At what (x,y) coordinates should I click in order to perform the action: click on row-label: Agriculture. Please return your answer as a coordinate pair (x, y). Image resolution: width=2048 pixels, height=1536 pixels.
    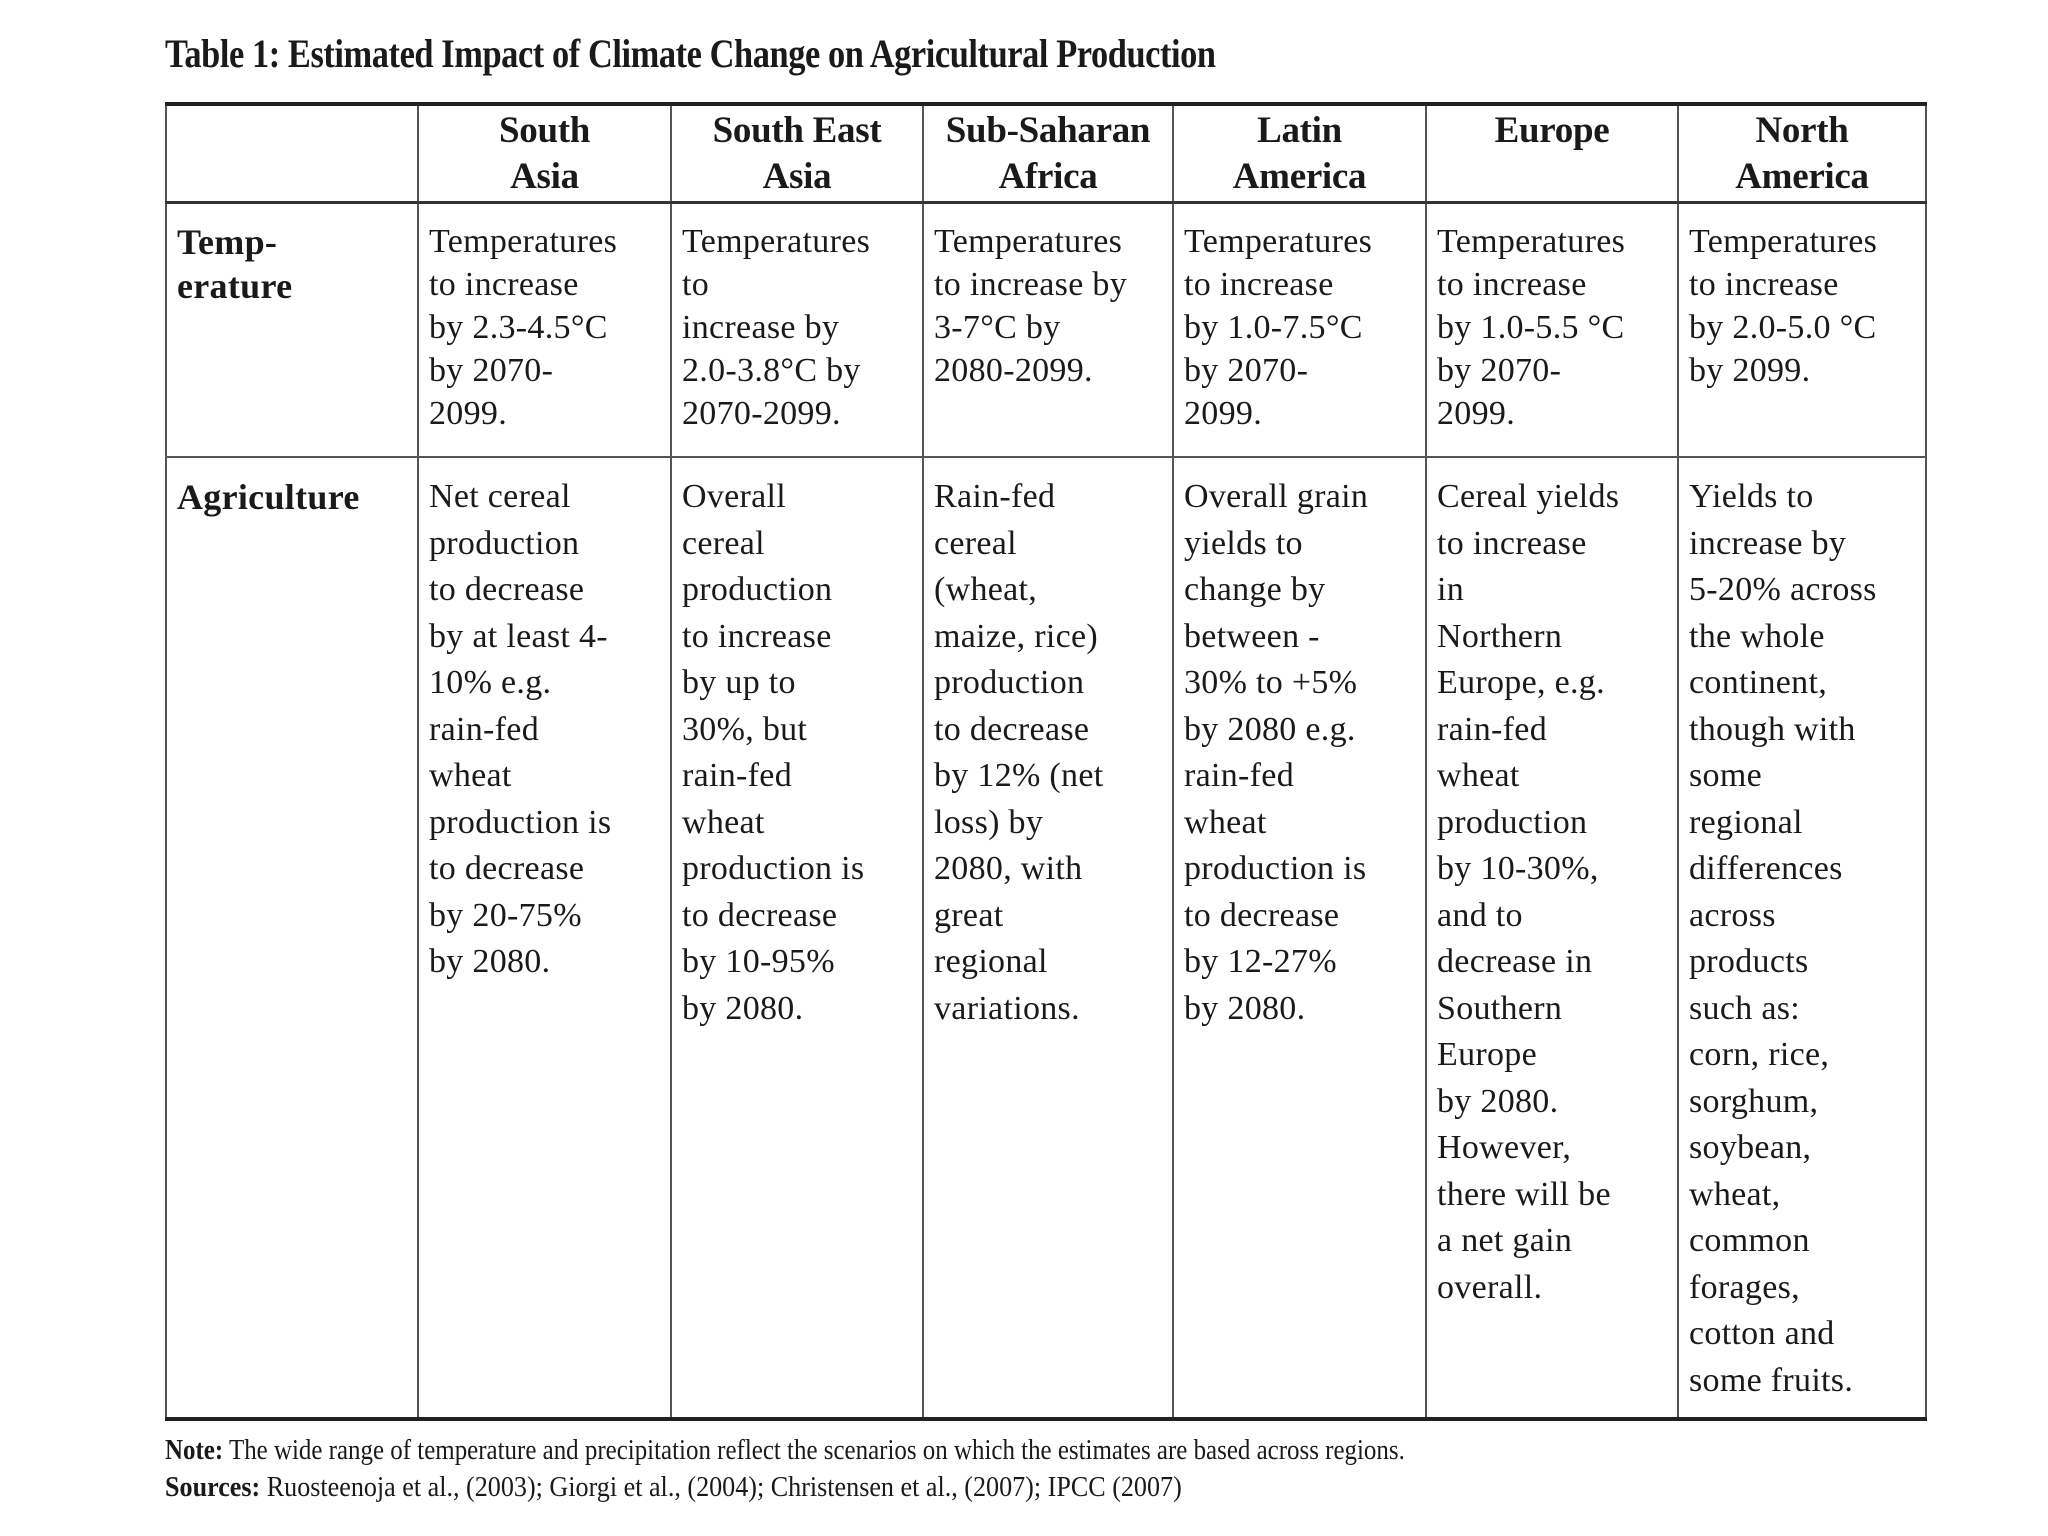
    Looking at the image, I should click on (292, 938).